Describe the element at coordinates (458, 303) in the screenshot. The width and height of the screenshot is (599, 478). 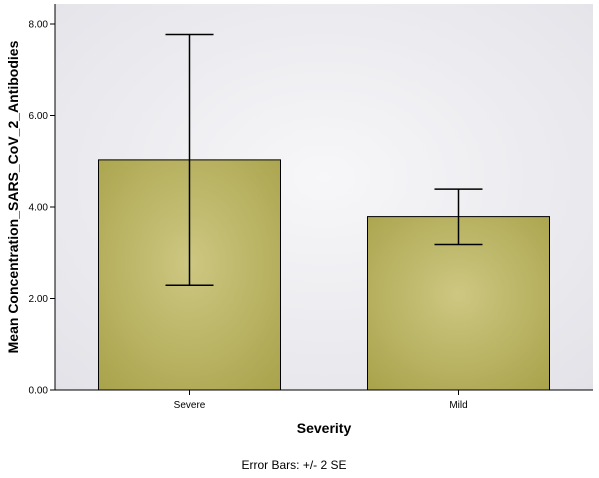
I see `bar-mild` at that location.